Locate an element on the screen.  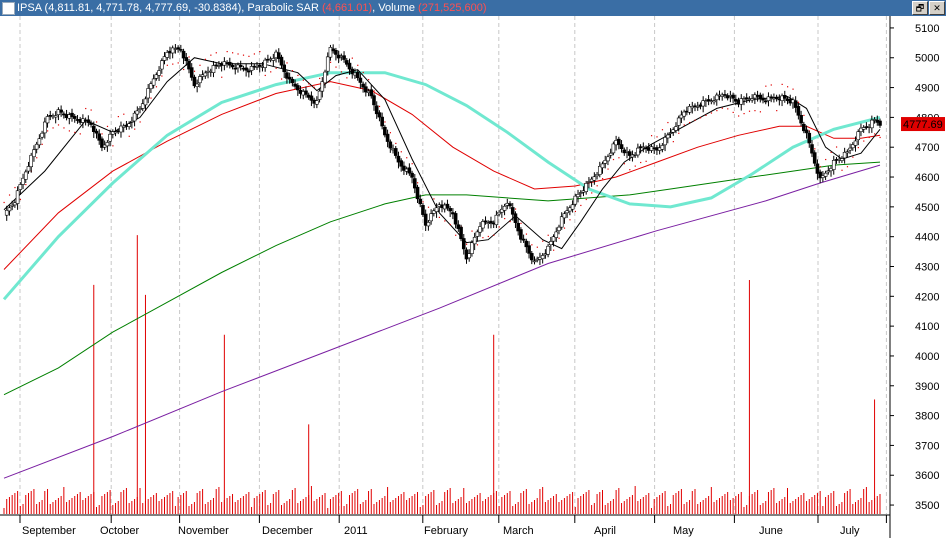
y-tick-label: 4600 is located at coordinates (927, 178).